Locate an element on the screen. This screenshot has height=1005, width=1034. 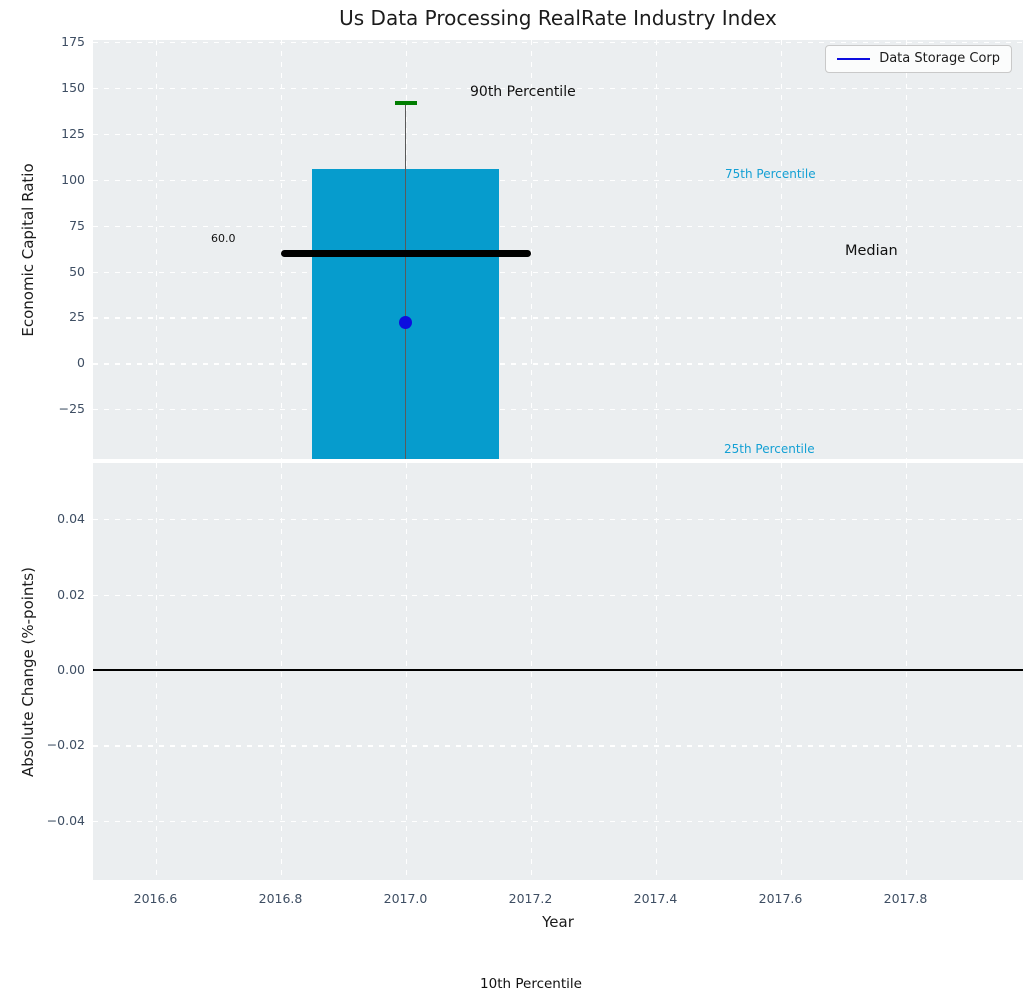
zero-reference-line is located at coordinates (558, 670).